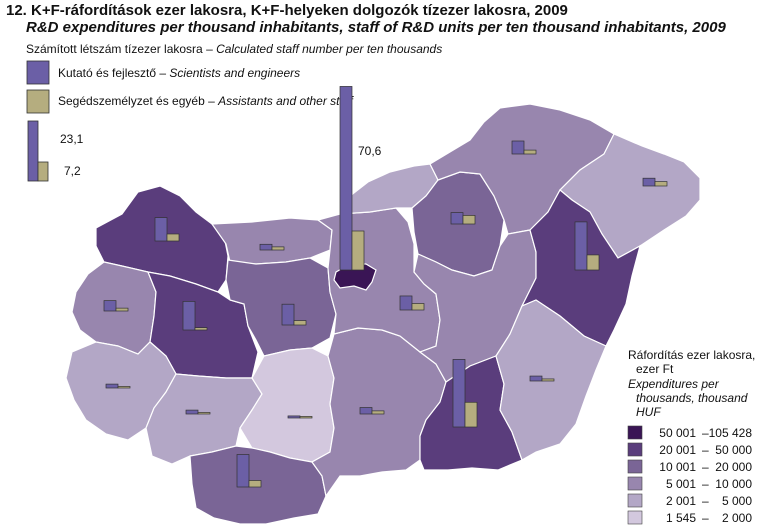  Describe the element at coordinates (536, 378) in the screenshot. I see `researchers-bar-bekes` at that location.